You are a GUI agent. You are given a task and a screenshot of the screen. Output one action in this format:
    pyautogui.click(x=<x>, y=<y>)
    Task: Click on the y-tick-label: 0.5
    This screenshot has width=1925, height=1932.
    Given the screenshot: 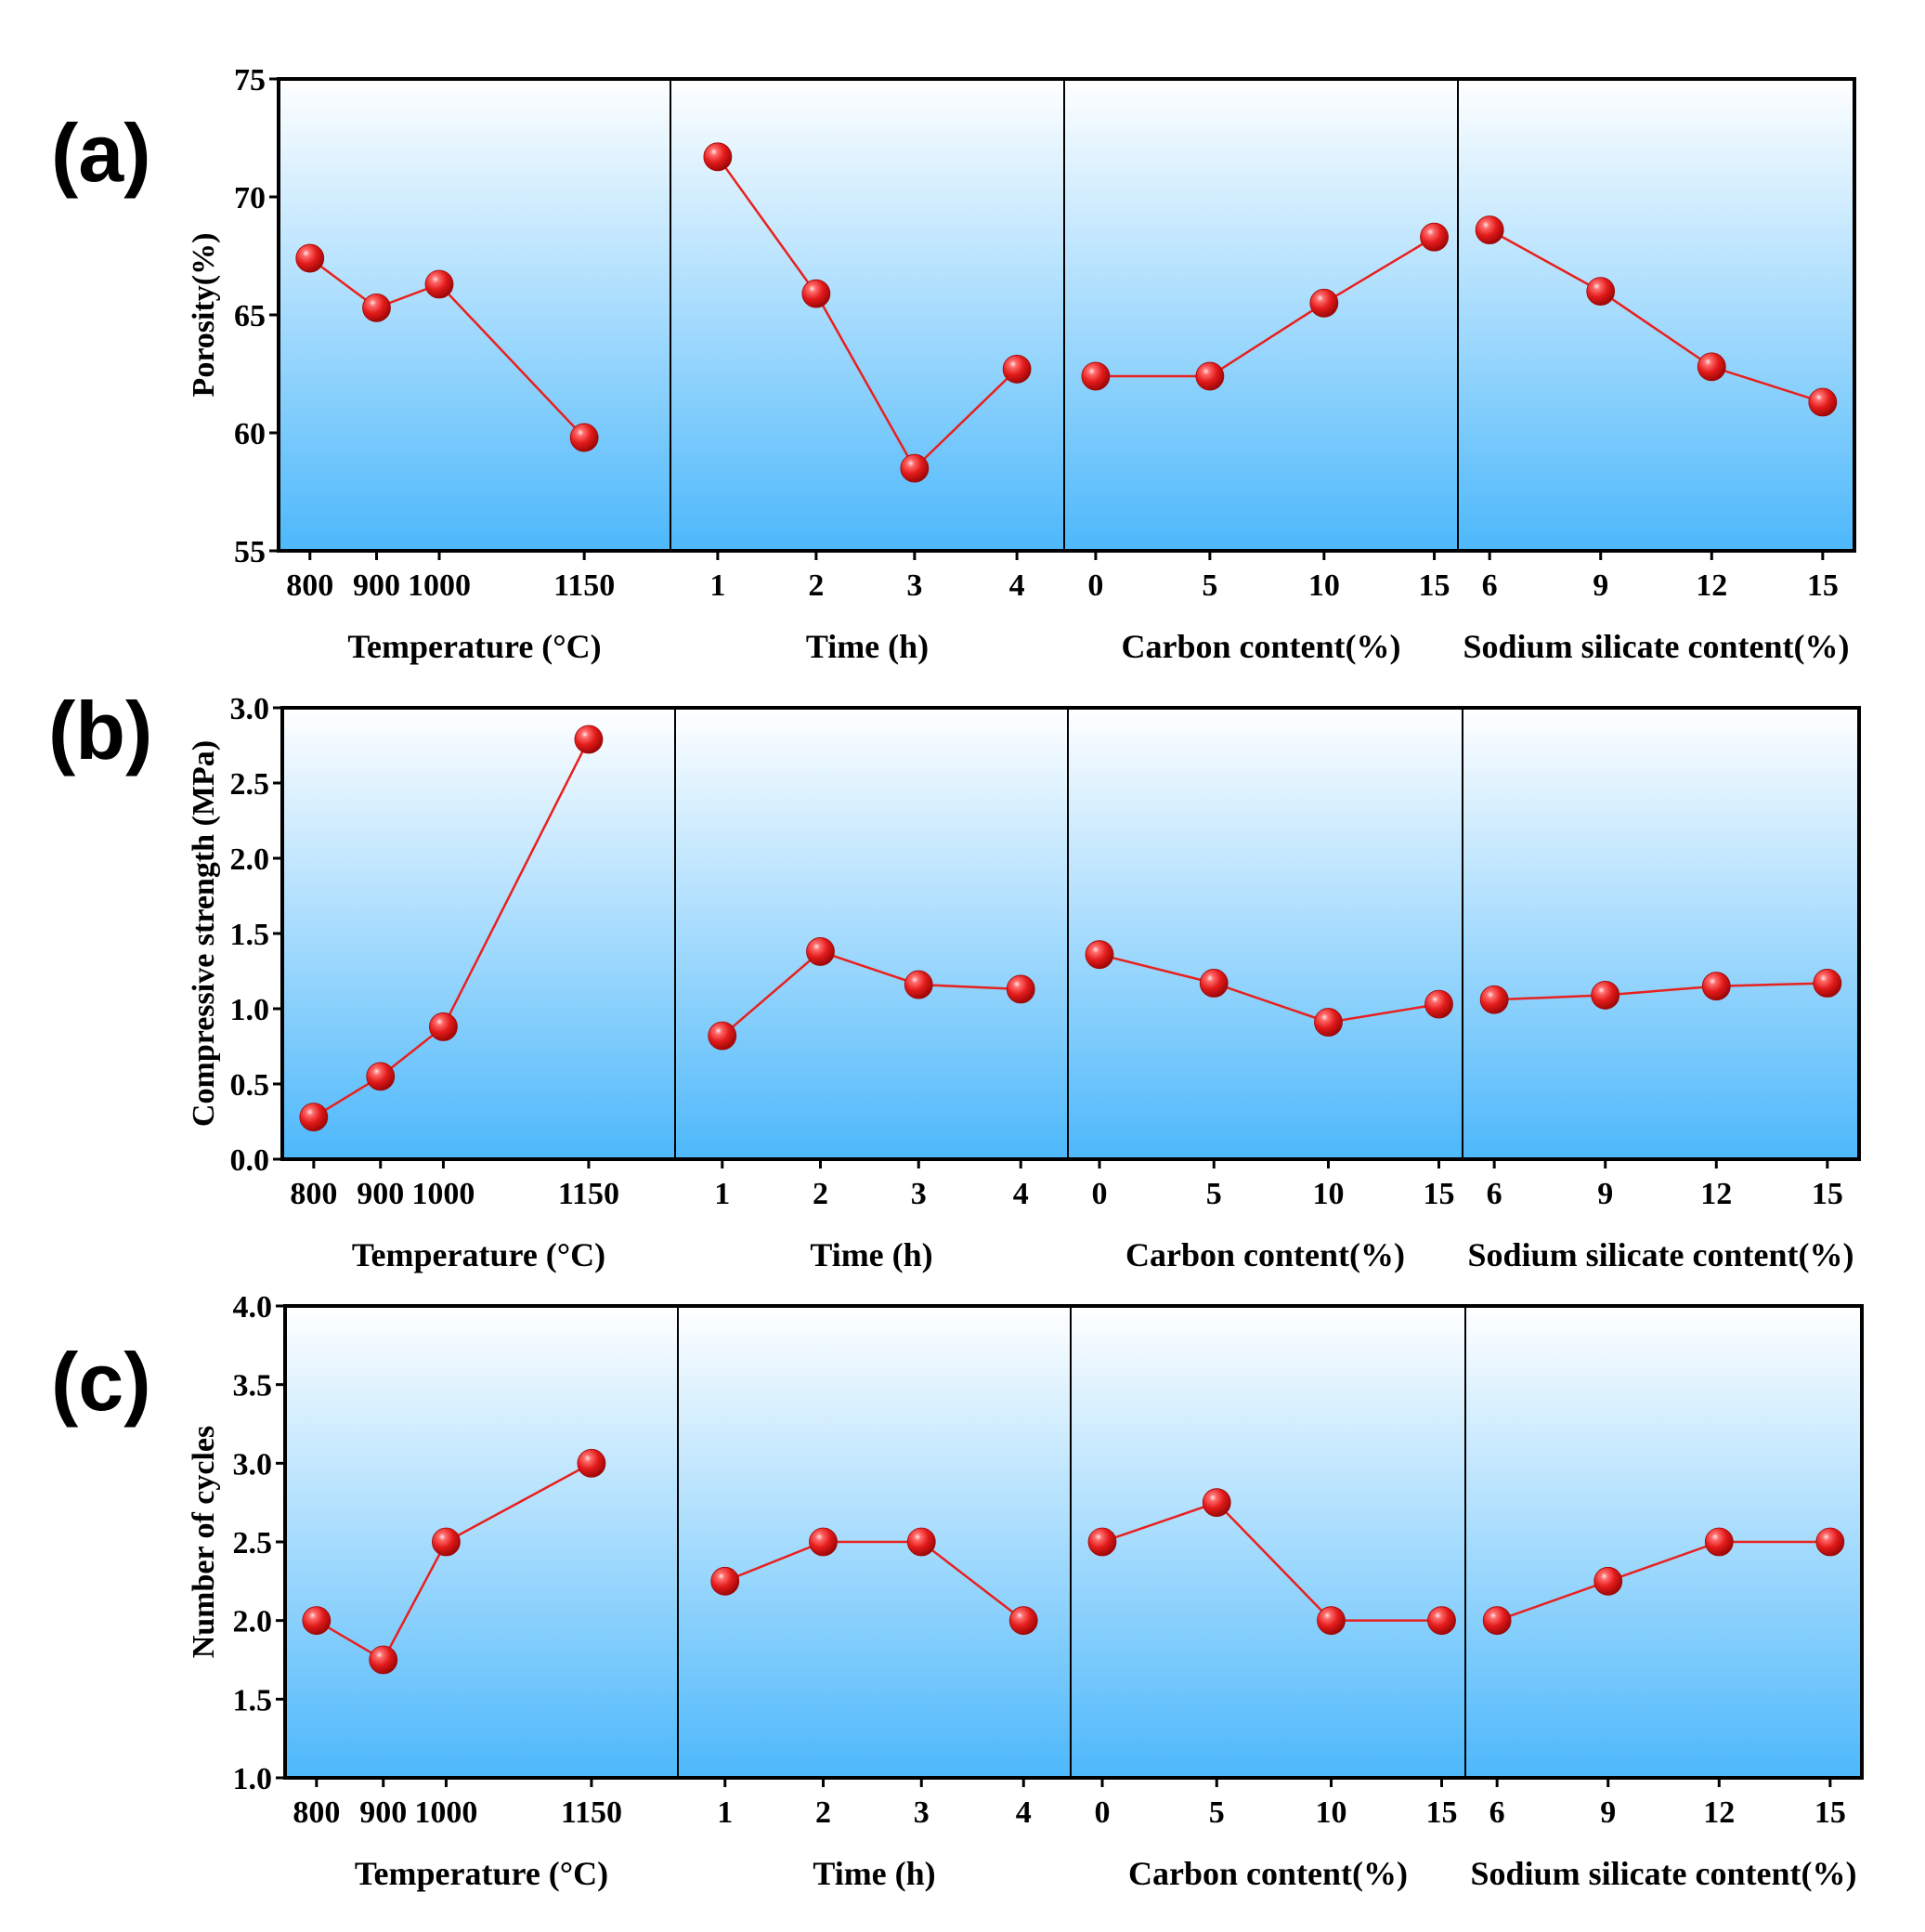 What is the action you would take?
    pyautogui.click(x=250, y=1085)
    